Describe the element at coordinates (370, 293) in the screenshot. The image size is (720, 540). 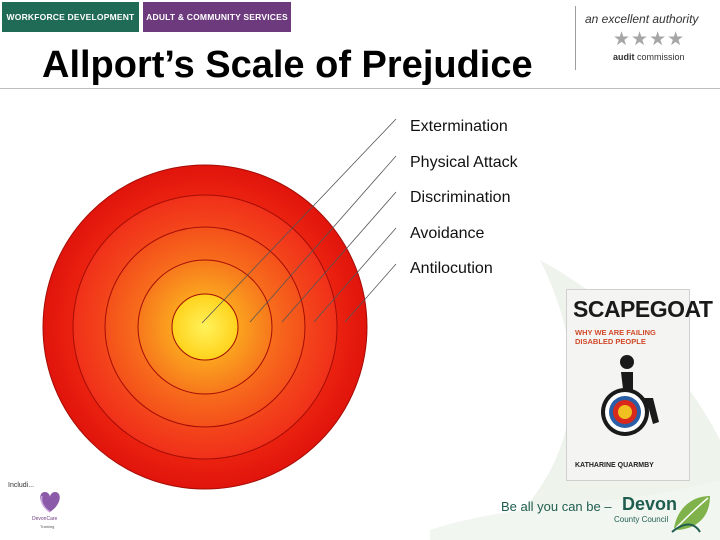
I see `leader-line-antilocution` at that location.